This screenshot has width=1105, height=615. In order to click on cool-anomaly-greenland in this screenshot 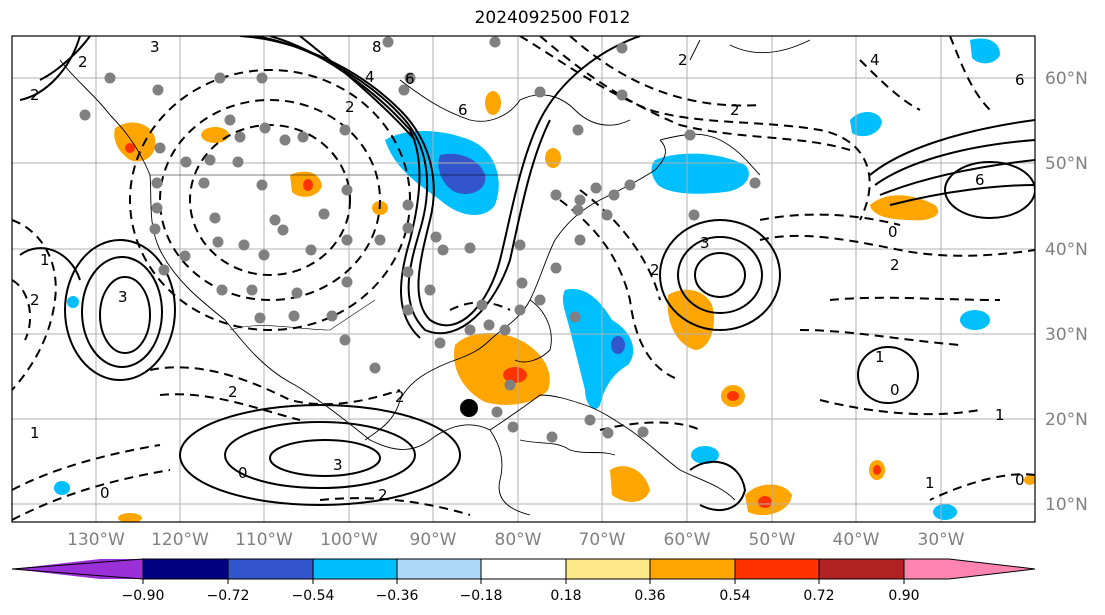, I will do `click(985, 51)`.